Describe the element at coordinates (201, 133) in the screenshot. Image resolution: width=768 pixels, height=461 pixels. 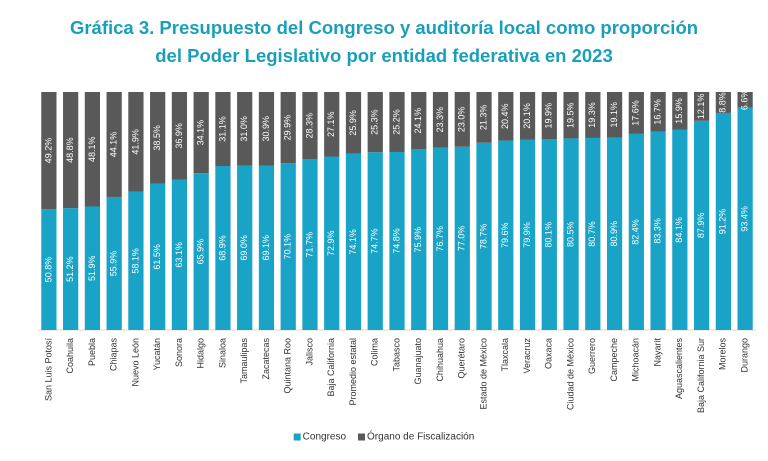
I see `value-label: 34.1%` at that location.